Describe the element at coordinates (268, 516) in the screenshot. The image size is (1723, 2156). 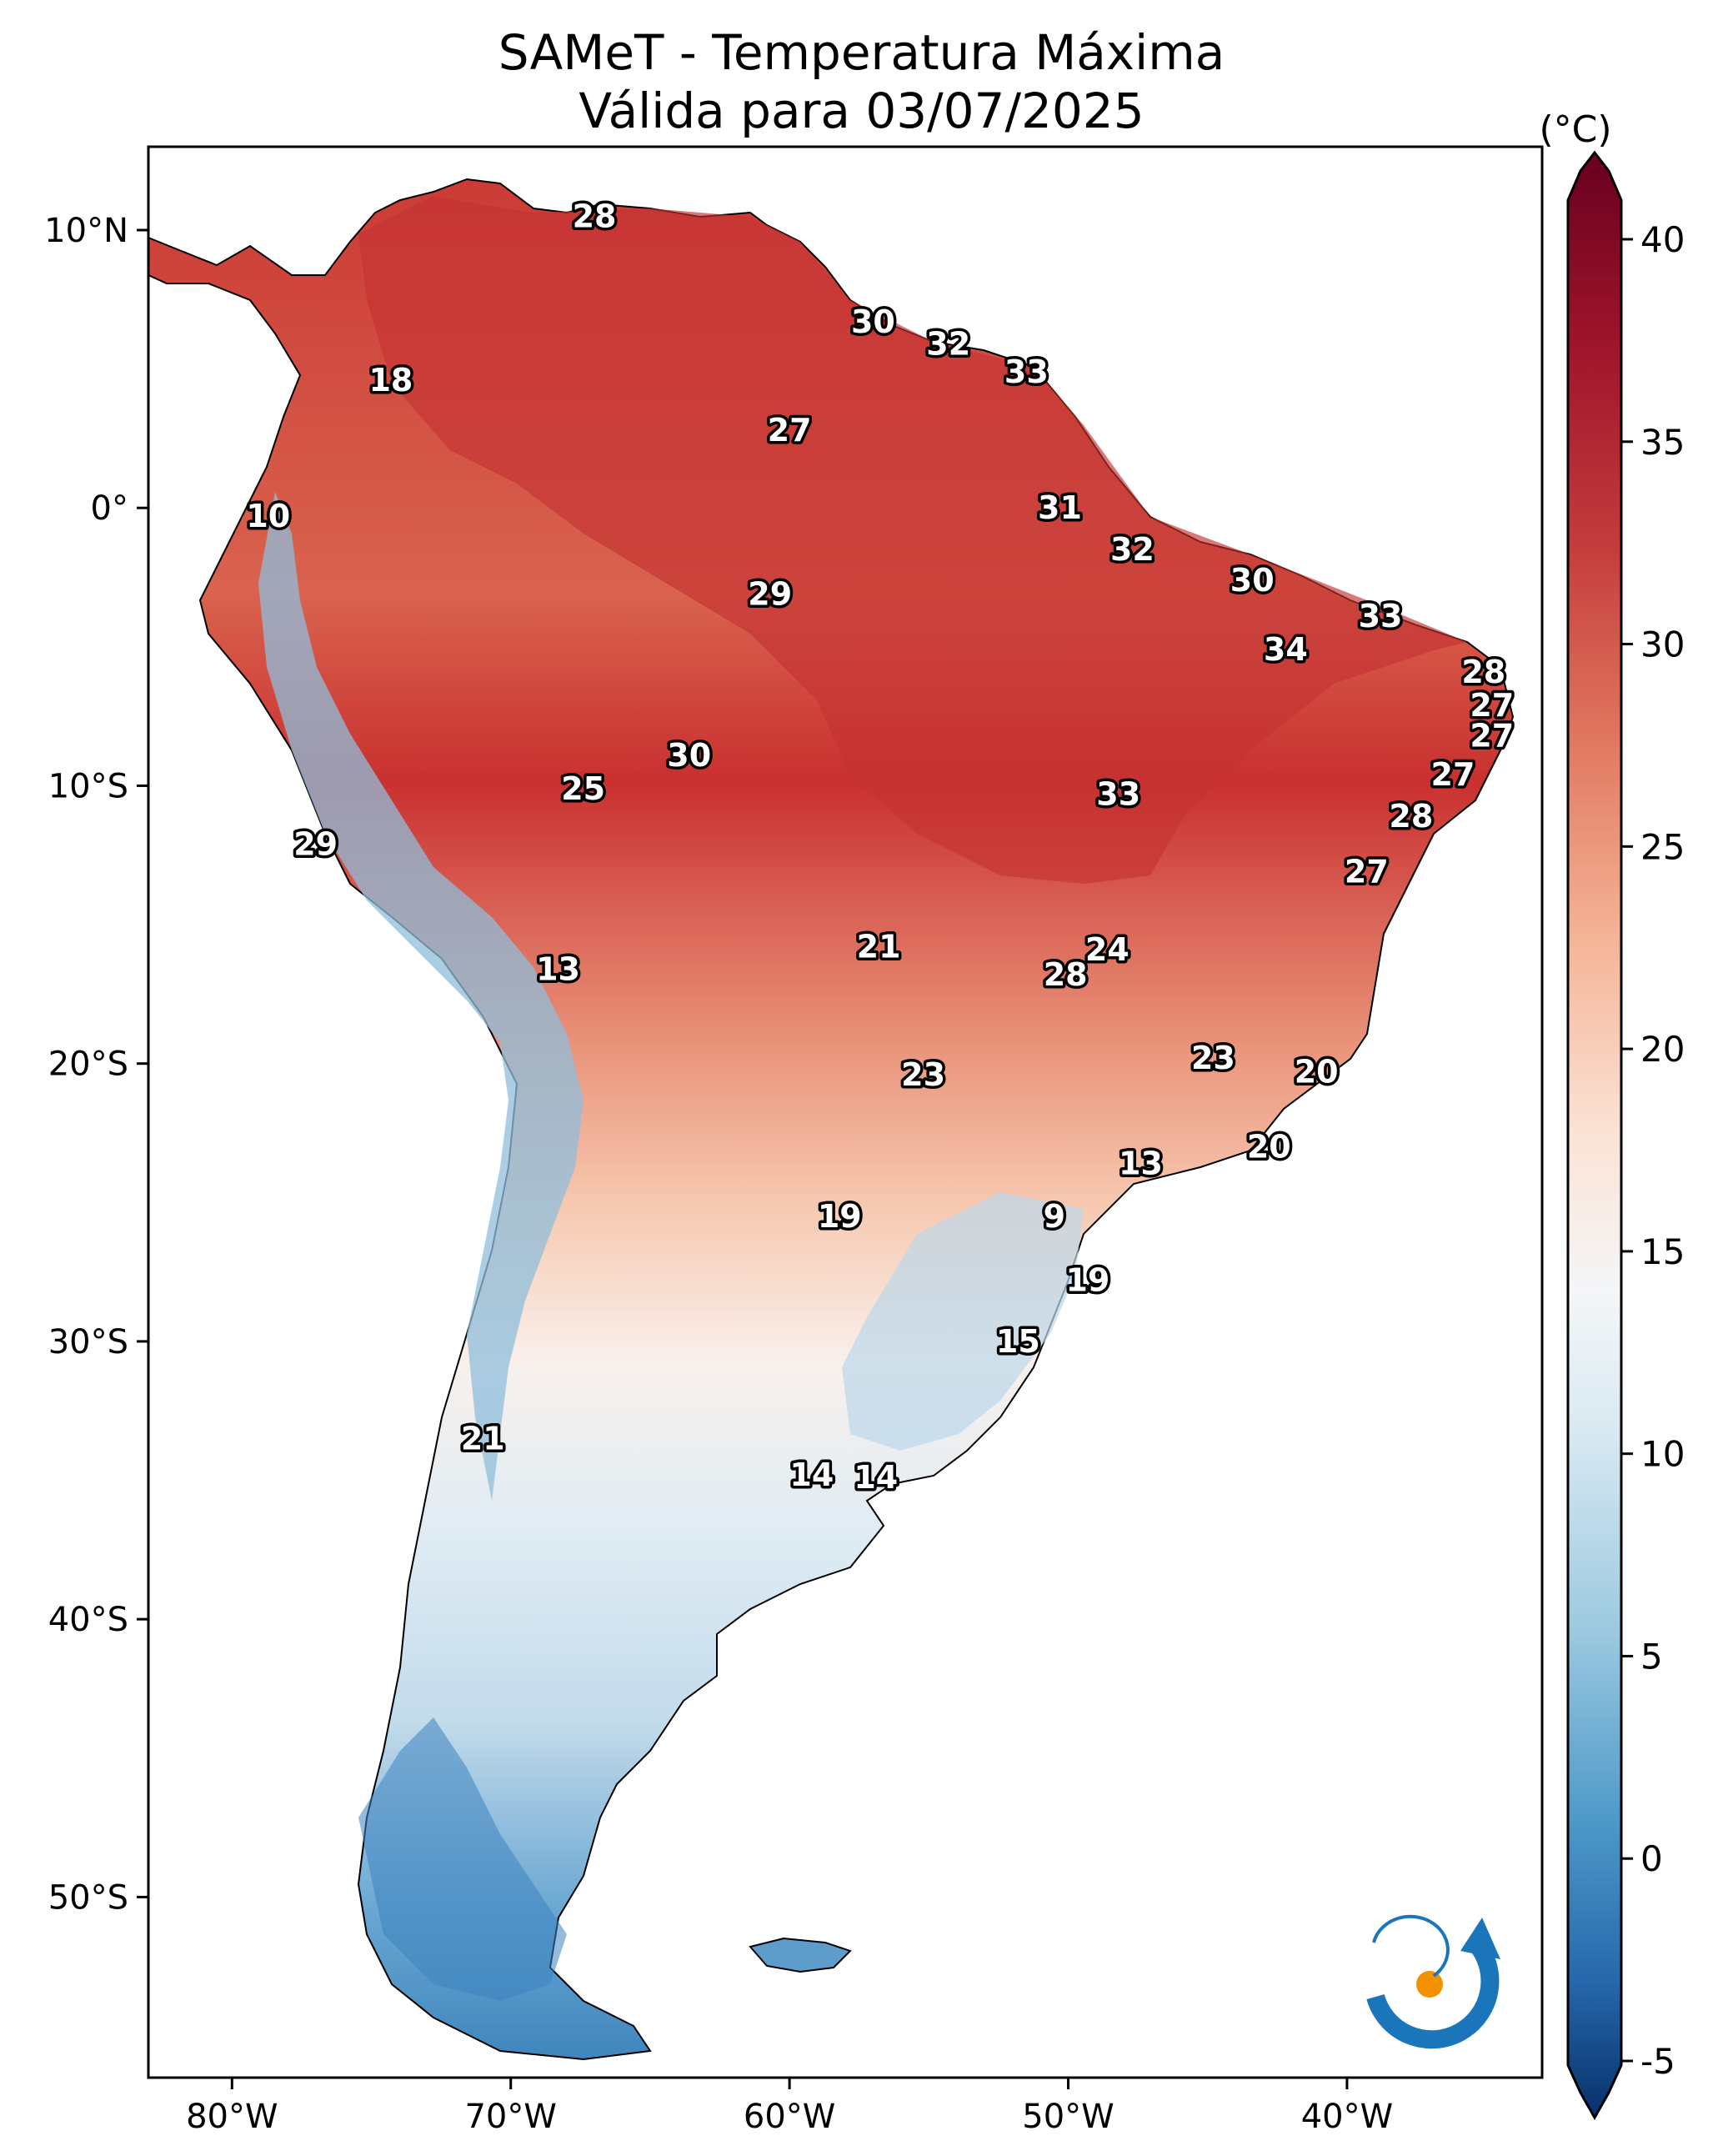
I see `temperature-label: 10` at that location.